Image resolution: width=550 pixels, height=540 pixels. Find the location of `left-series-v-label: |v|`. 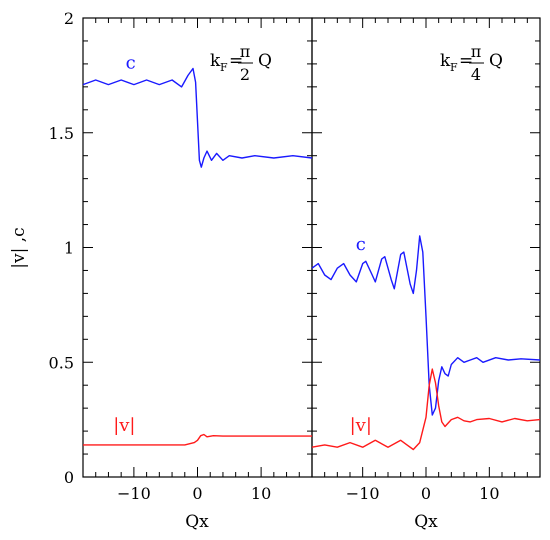

left-series-v-label: |v| is located at coordinates (124, 425).